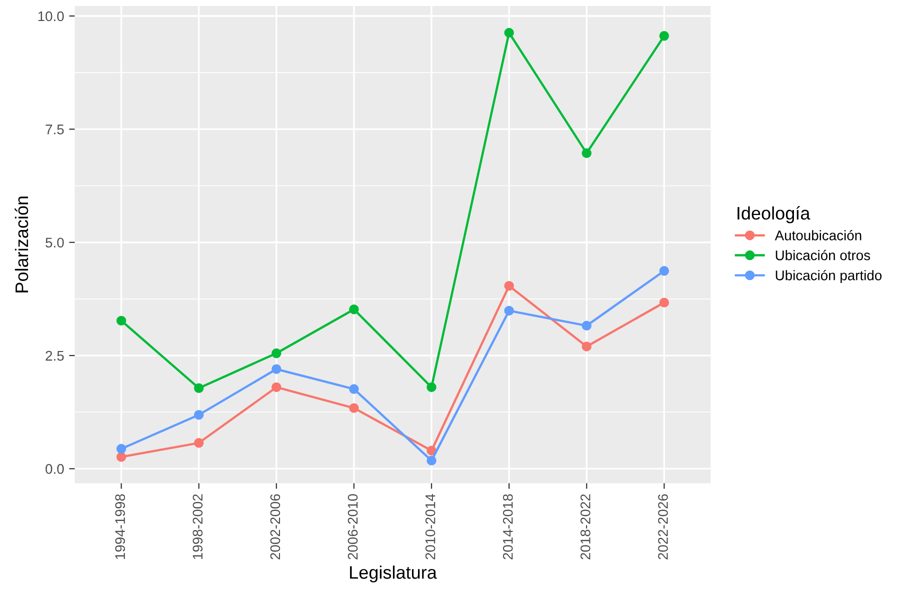  I want to click on y-tick-label: 2.5, so click(55, 355).